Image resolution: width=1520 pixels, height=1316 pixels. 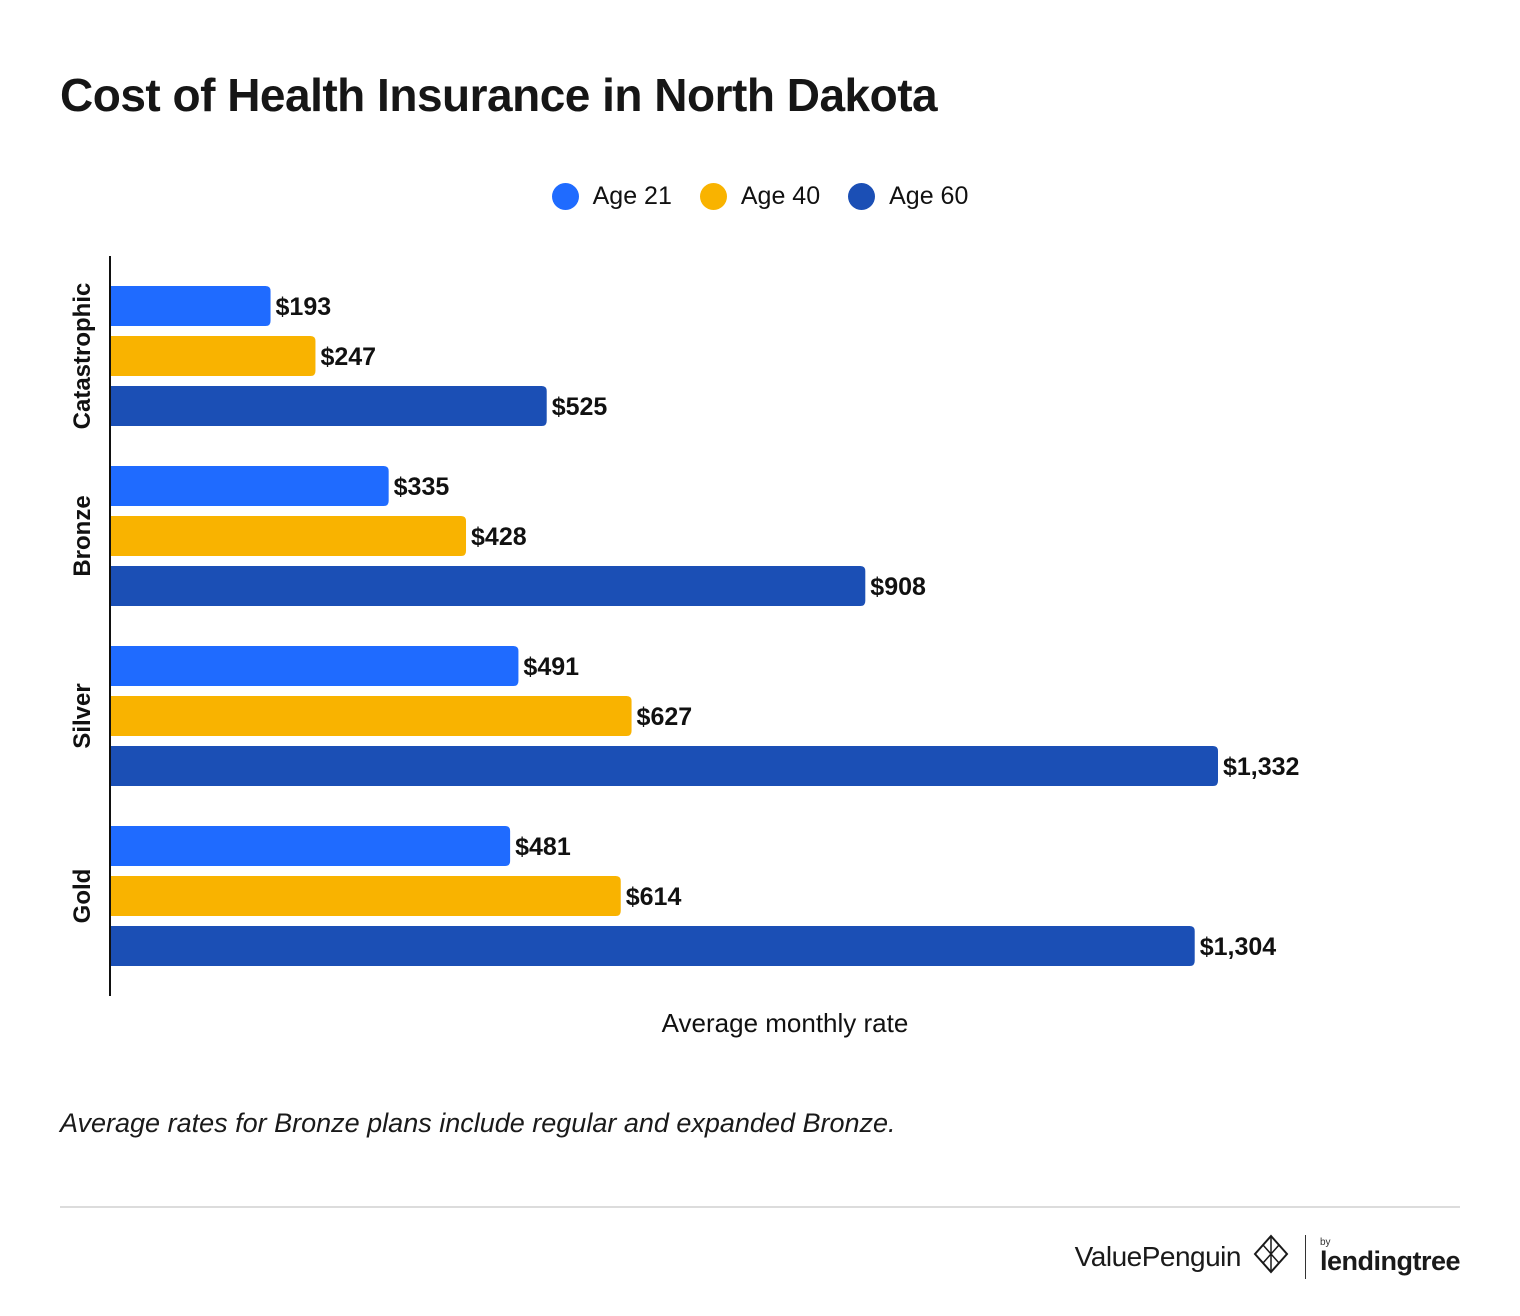 What do you see at coordinates (82, 535) in the screenshot?
I see `category-label-bronze: Bronze` at bounding box center [82, 535].